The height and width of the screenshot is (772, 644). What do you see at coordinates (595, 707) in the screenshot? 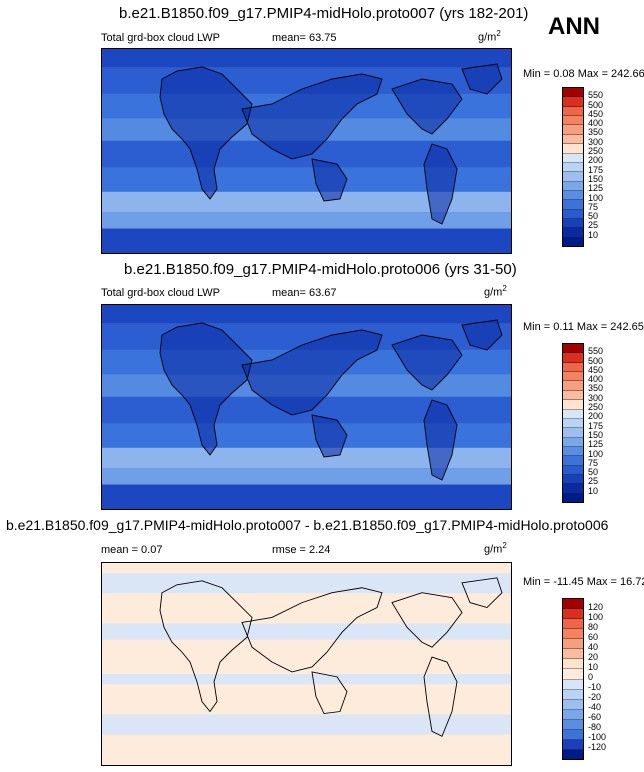
I see `colorbar-tick-label: -40` at bounding box center [595, 707].